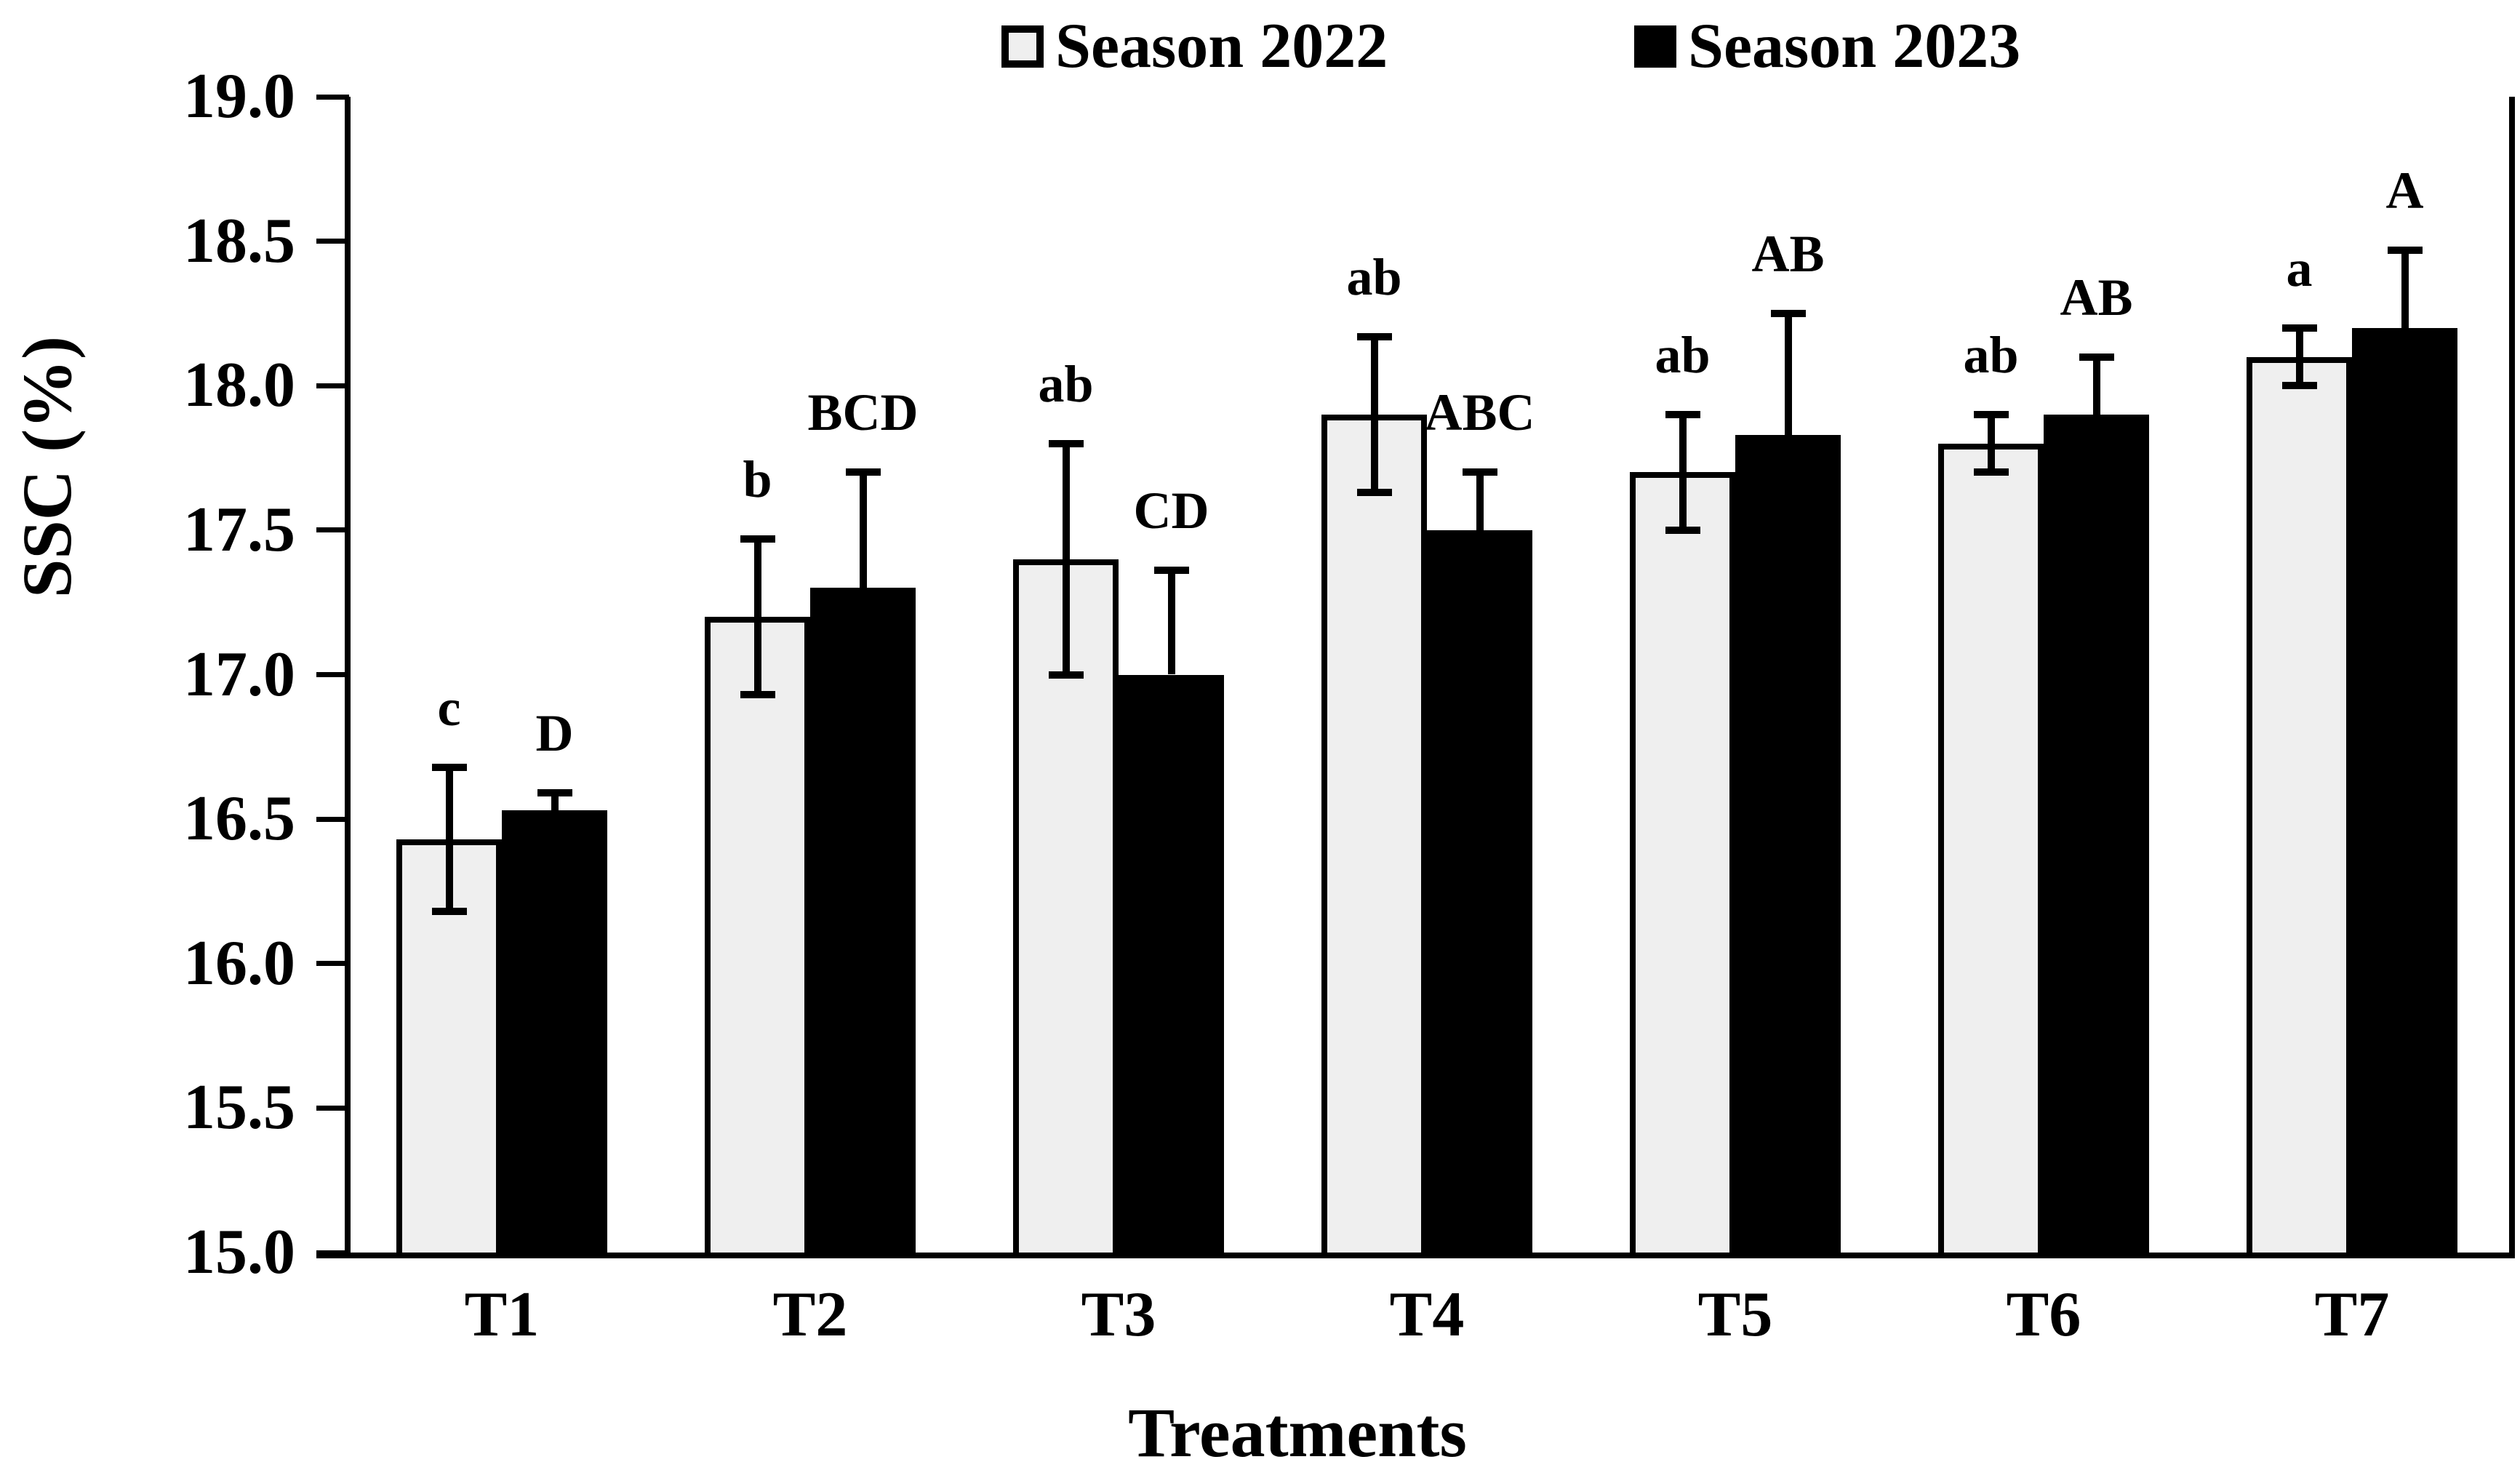 The image size is (2520, 1470). What do you see at coordinates (1682, 865) in the screenshot?
I see `bar-season-2022-T5` at bounding box center [1682, 865].